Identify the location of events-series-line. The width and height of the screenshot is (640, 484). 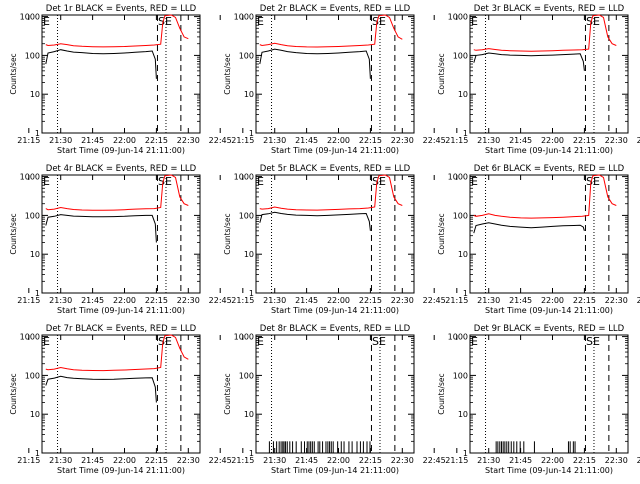
(101, 228).